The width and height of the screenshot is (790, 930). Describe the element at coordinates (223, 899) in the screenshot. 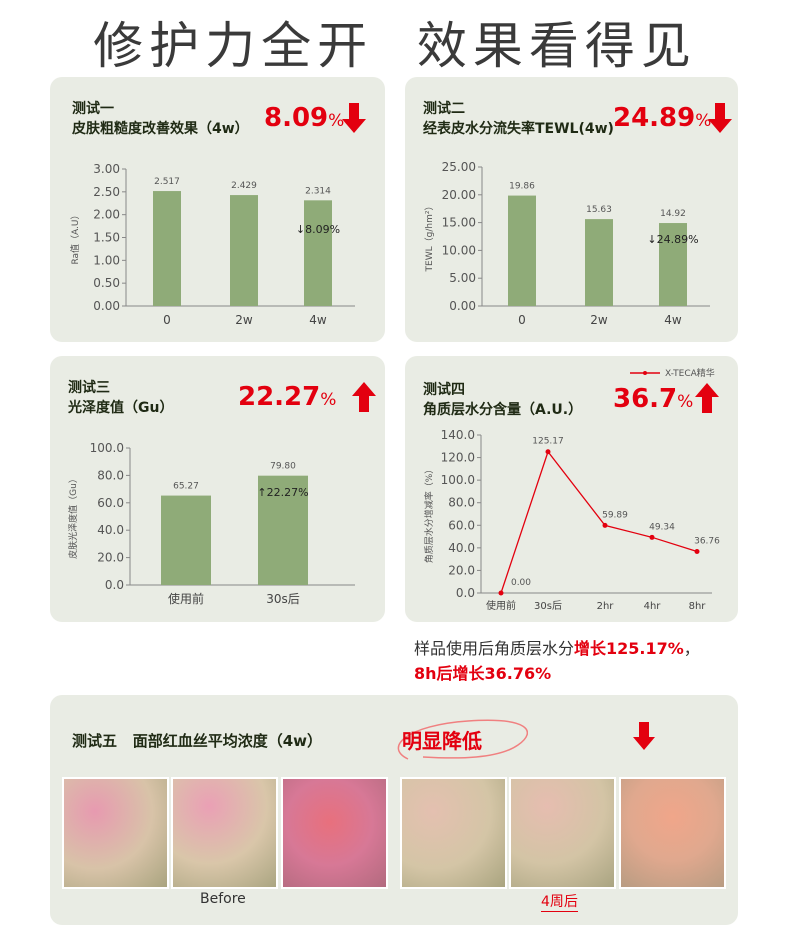

I see `before-label: Before` at that location.